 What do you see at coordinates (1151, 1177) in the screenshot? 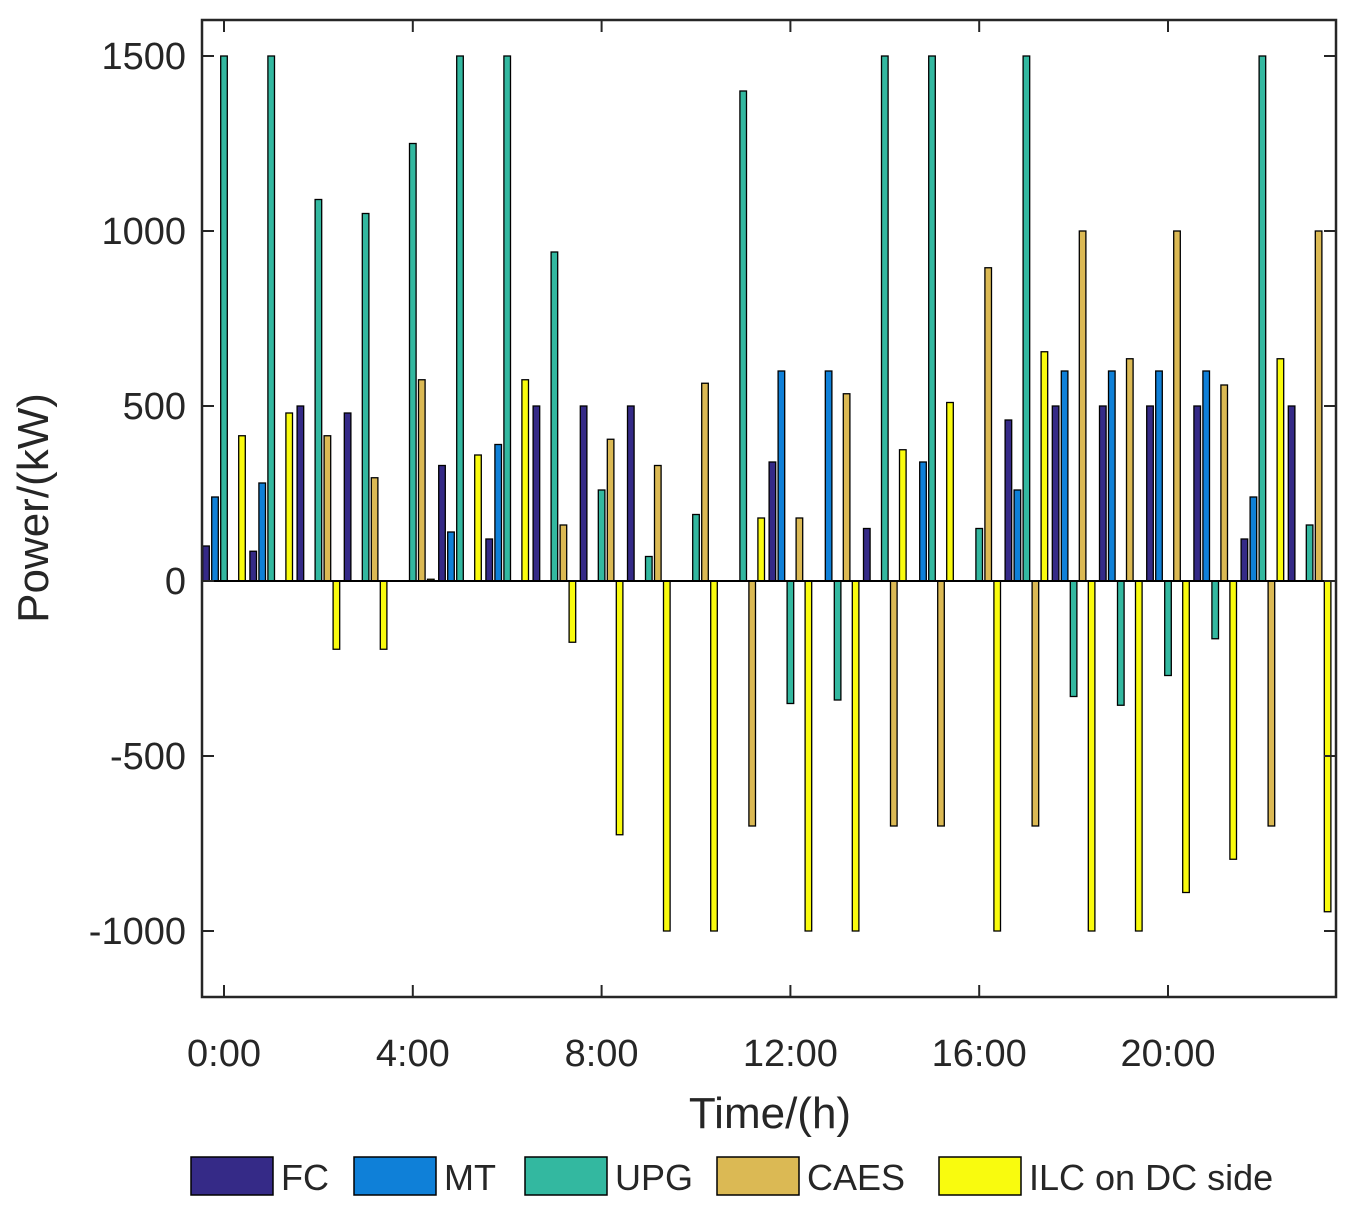
I see `legend-label-ilc-on-dc-side: ILC on DC side` at bounding box center [1151, 1177].